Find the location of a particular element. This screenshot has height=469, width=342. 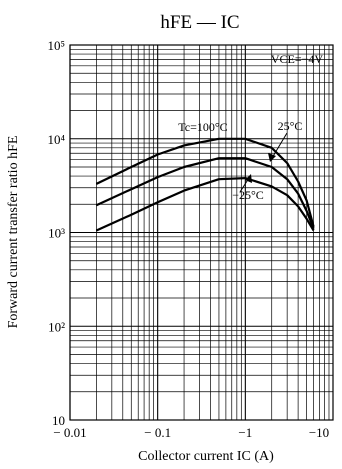

annotation-arrow is located at coordinates (279, 145).